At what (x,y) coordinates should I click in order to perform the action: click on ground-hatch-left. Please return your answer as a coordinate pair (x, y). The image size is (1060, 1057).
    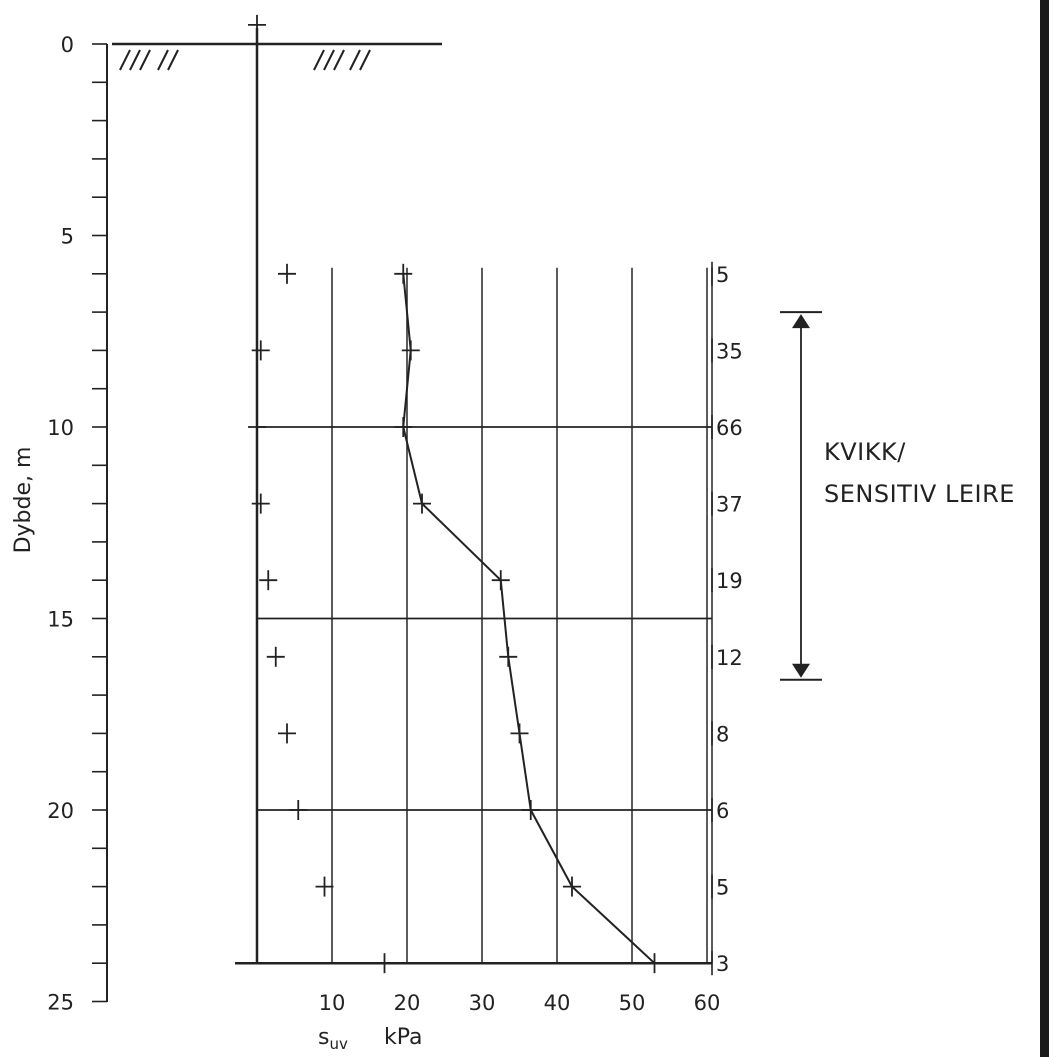
    Looking at the image, I should click on (149, 60).